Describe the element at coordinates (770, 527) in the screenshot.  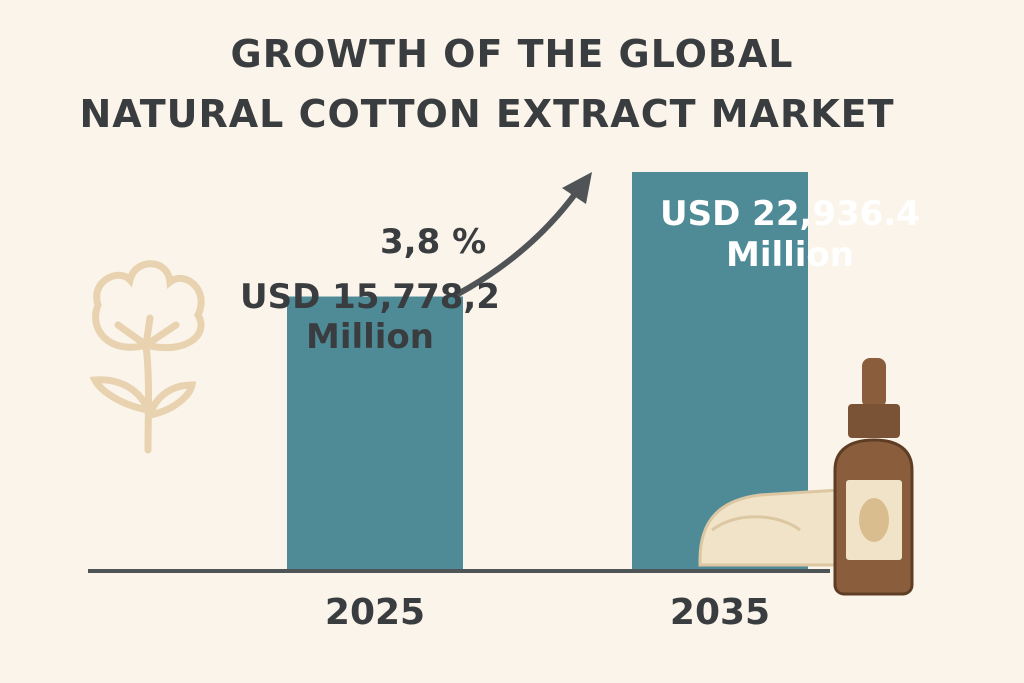
I see `towel-icon` at that location.